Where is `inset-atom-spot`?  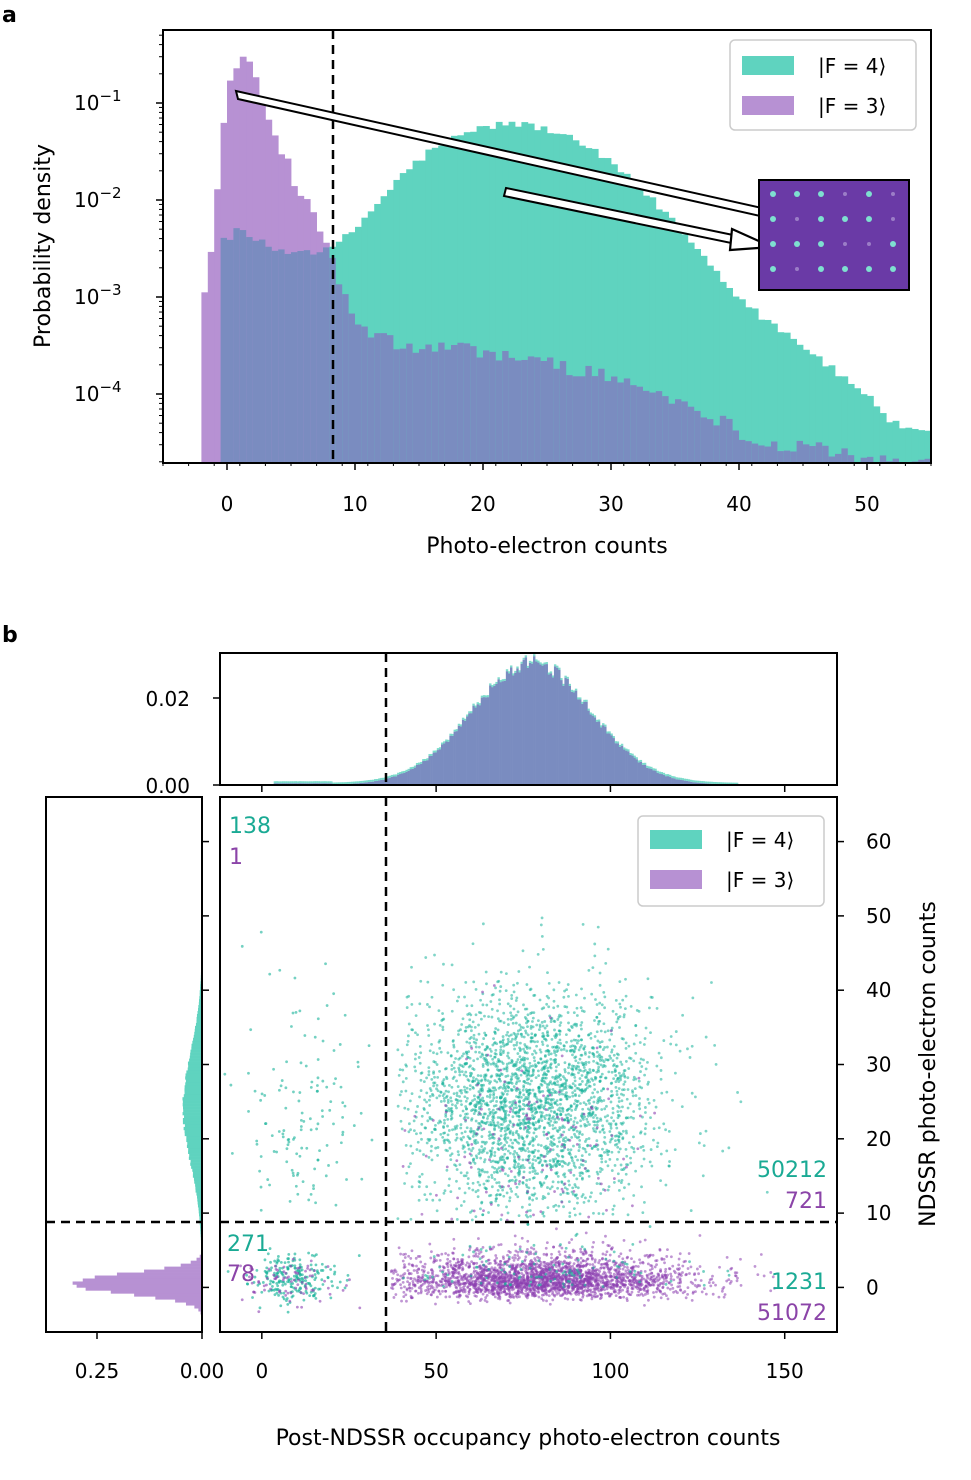
inset-atom-spot is located at coordinates (773, 244).